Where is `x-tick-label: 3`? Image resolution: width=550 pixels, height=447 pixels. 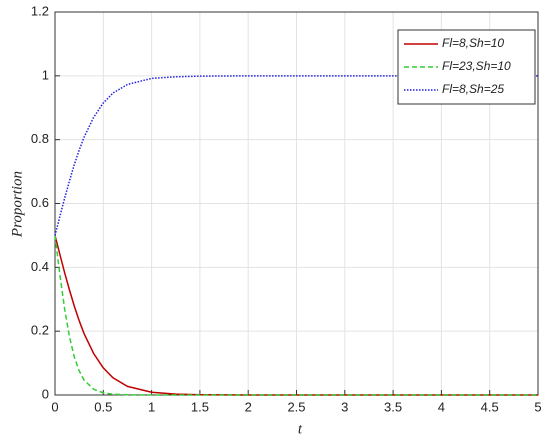
x-tick-label: 3 is located at coordinates (344, 406).